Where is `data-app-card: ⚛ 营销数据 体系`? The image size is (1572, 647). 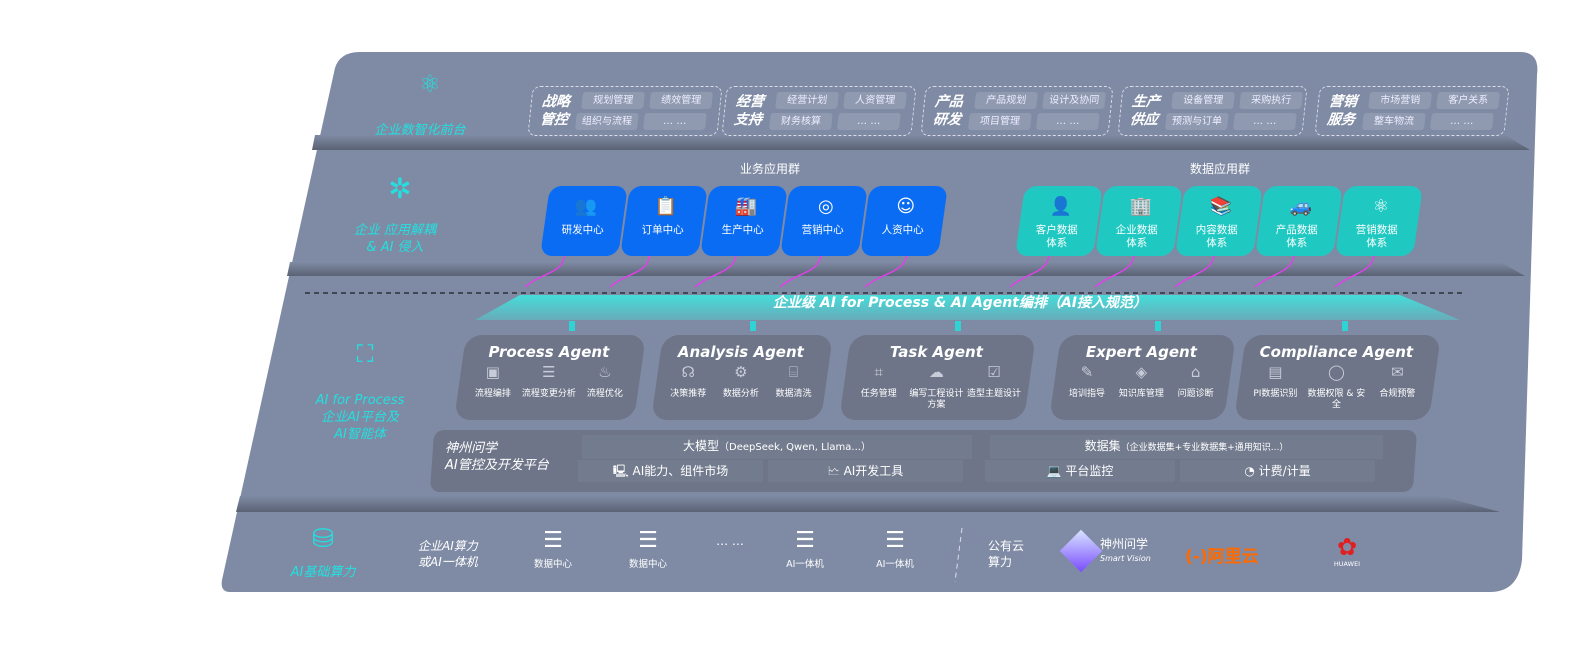
data-app-card: ⚛ 营销数据 体系 is located at coordinates (1379, 221).